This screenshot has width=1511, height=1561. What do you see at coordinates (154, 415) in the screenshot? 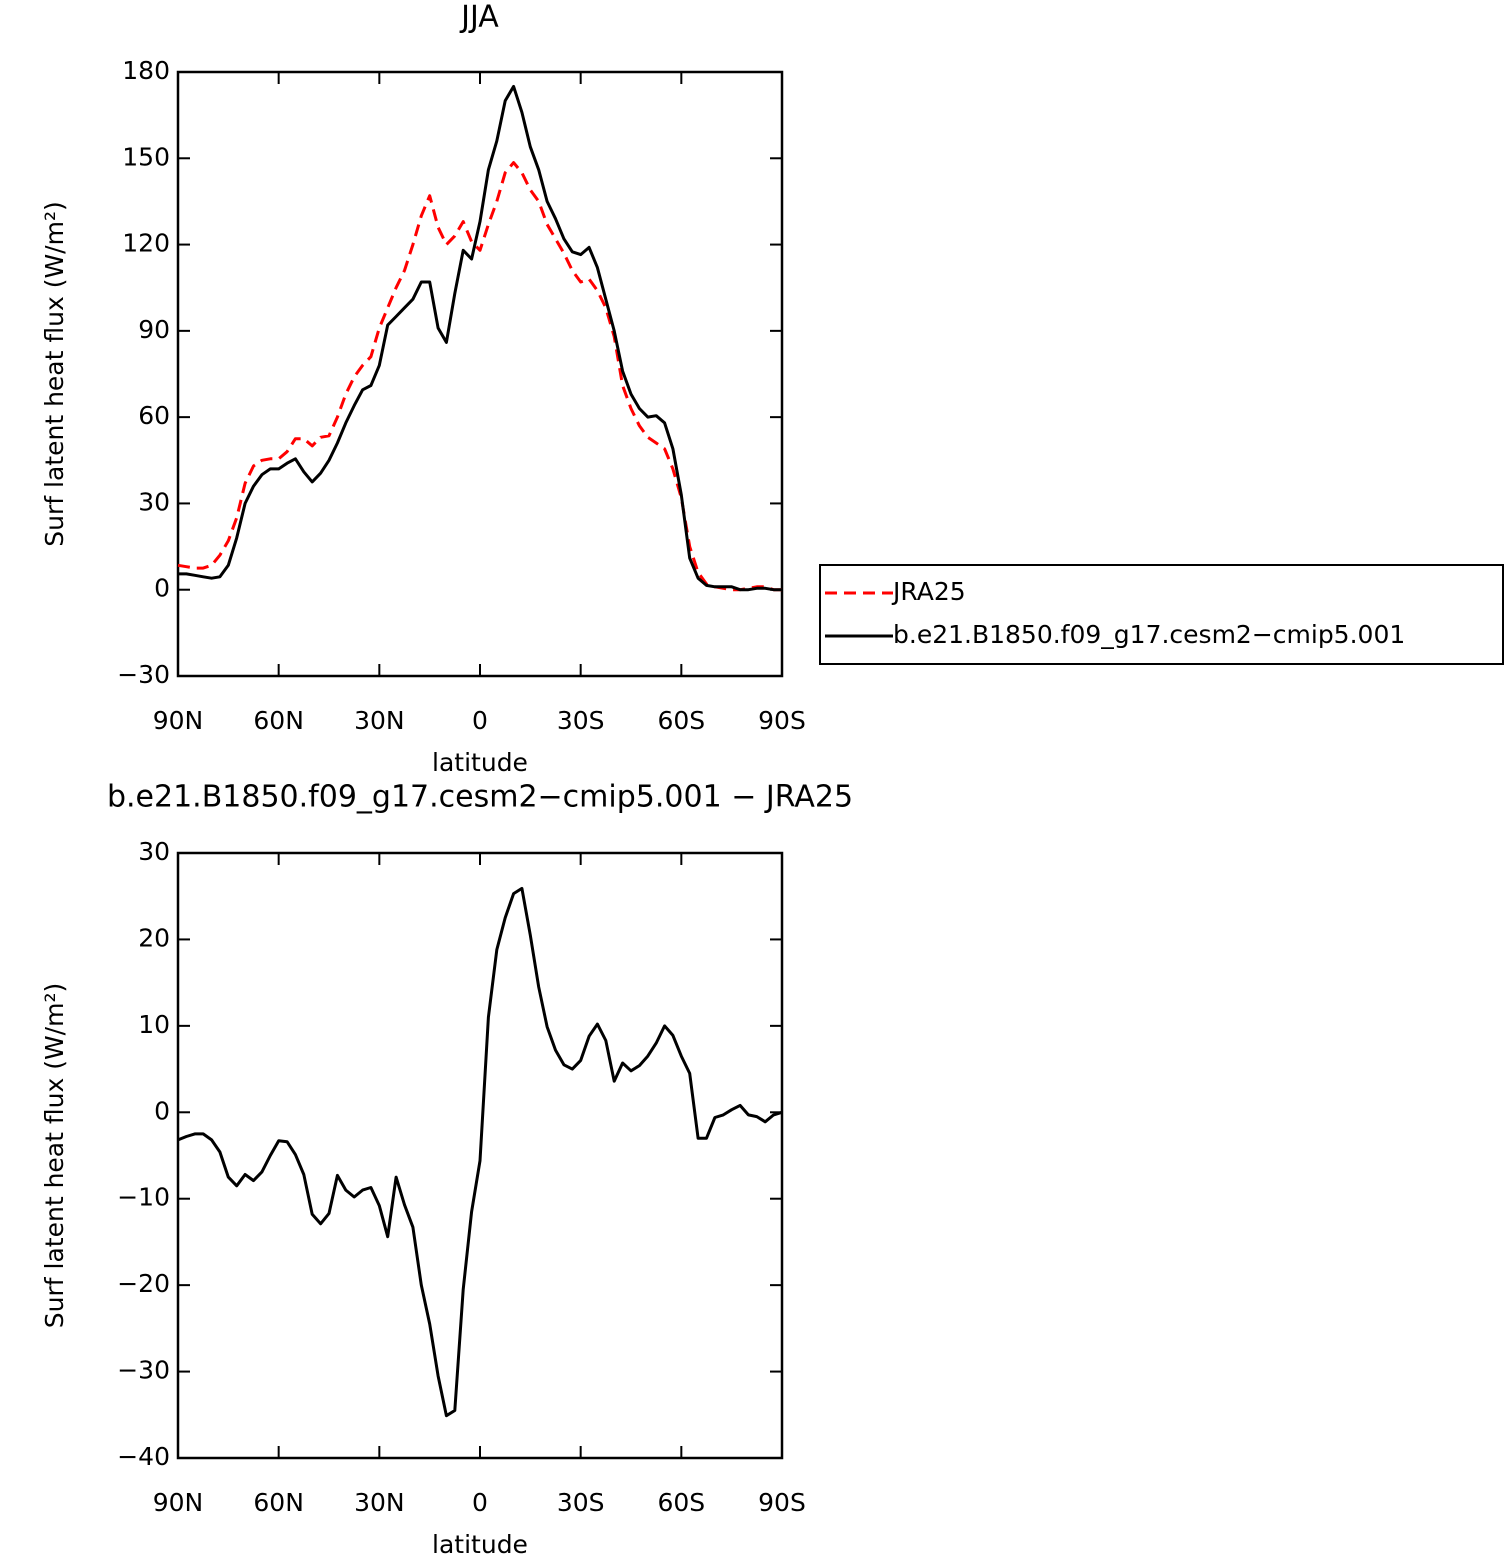
I see `y-tick-label: 60` at bounding box center [154, 415].